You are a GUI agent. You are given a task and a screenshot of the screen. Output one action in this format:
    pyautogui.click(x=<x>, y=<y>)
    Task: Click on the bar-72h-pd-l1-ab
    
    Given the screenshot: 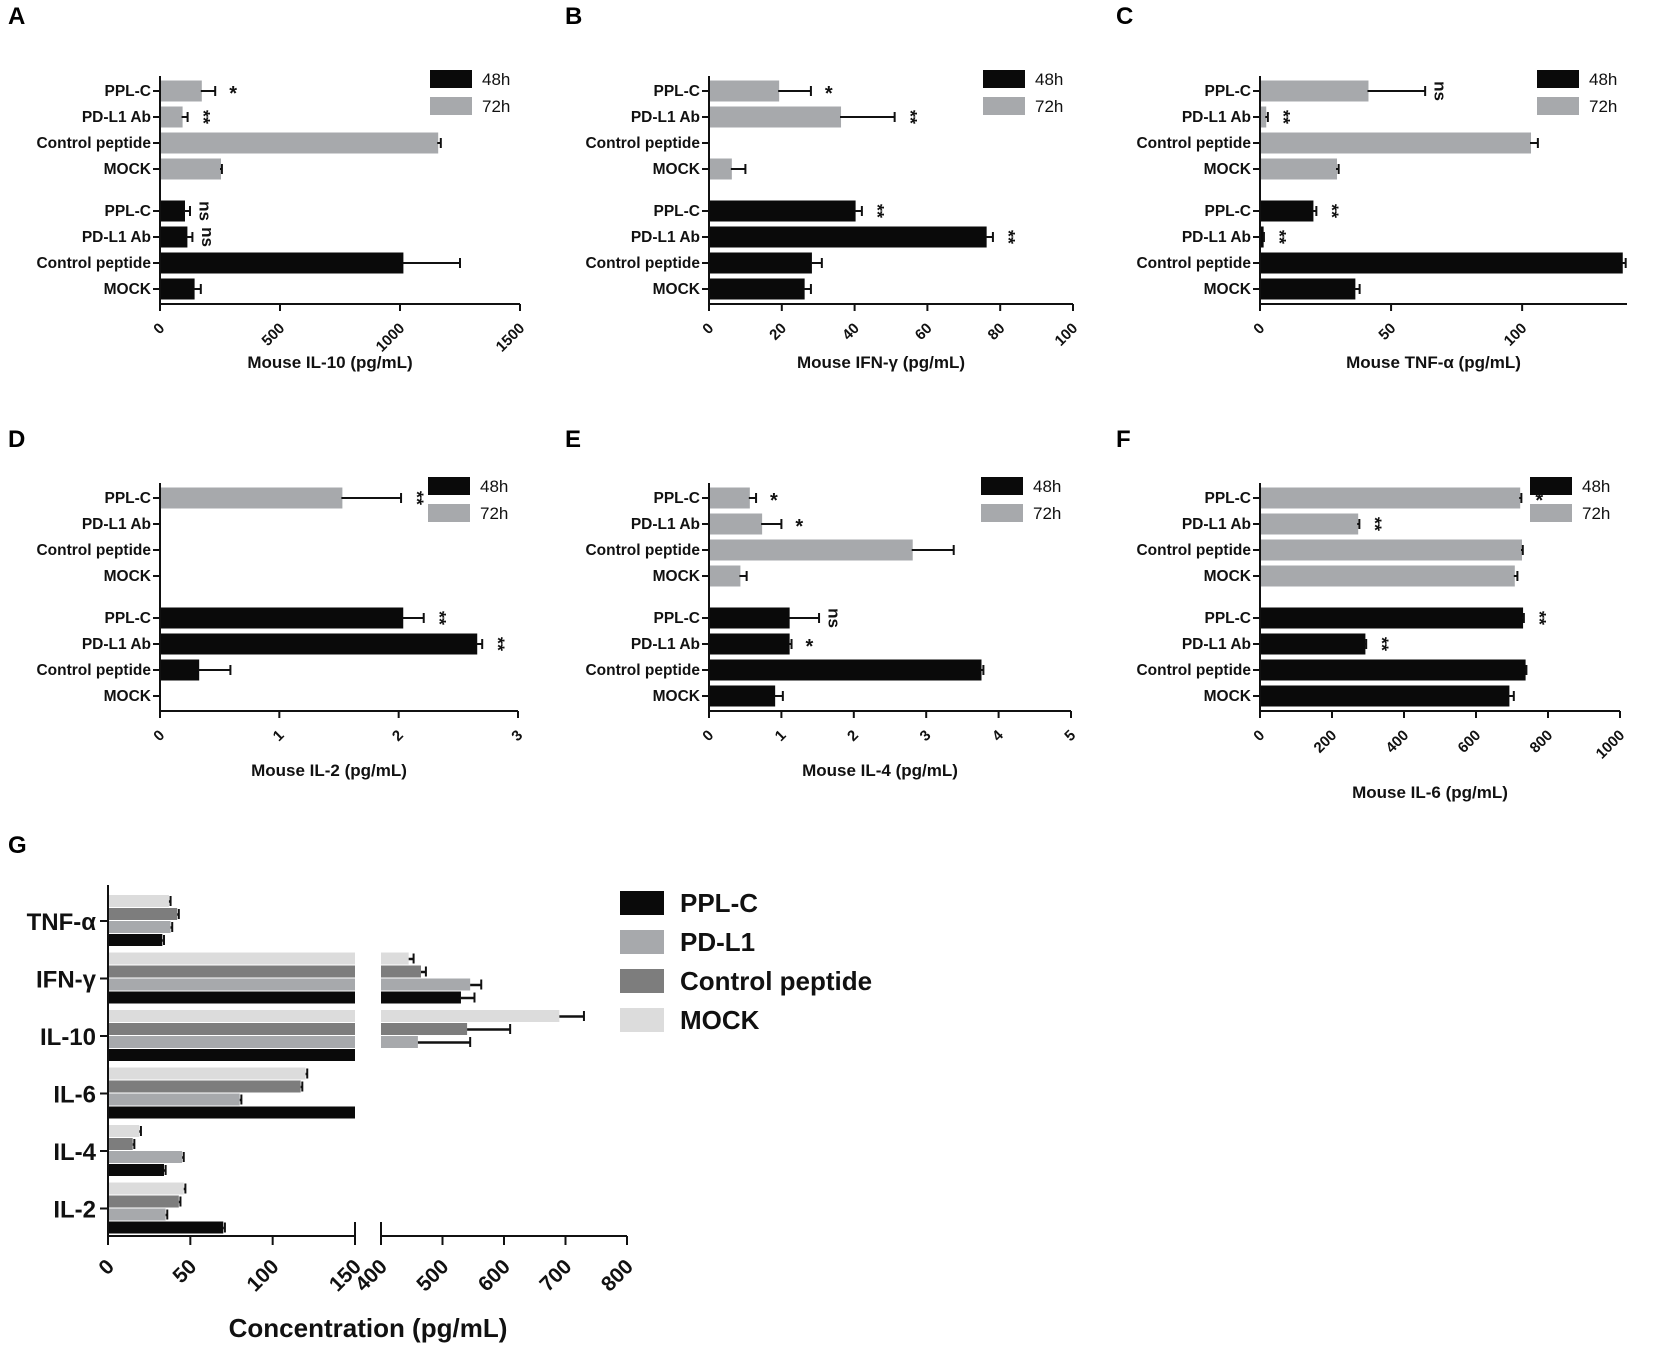 What is the action you would take?
    pyautogui.click(x=736, y=524)
    